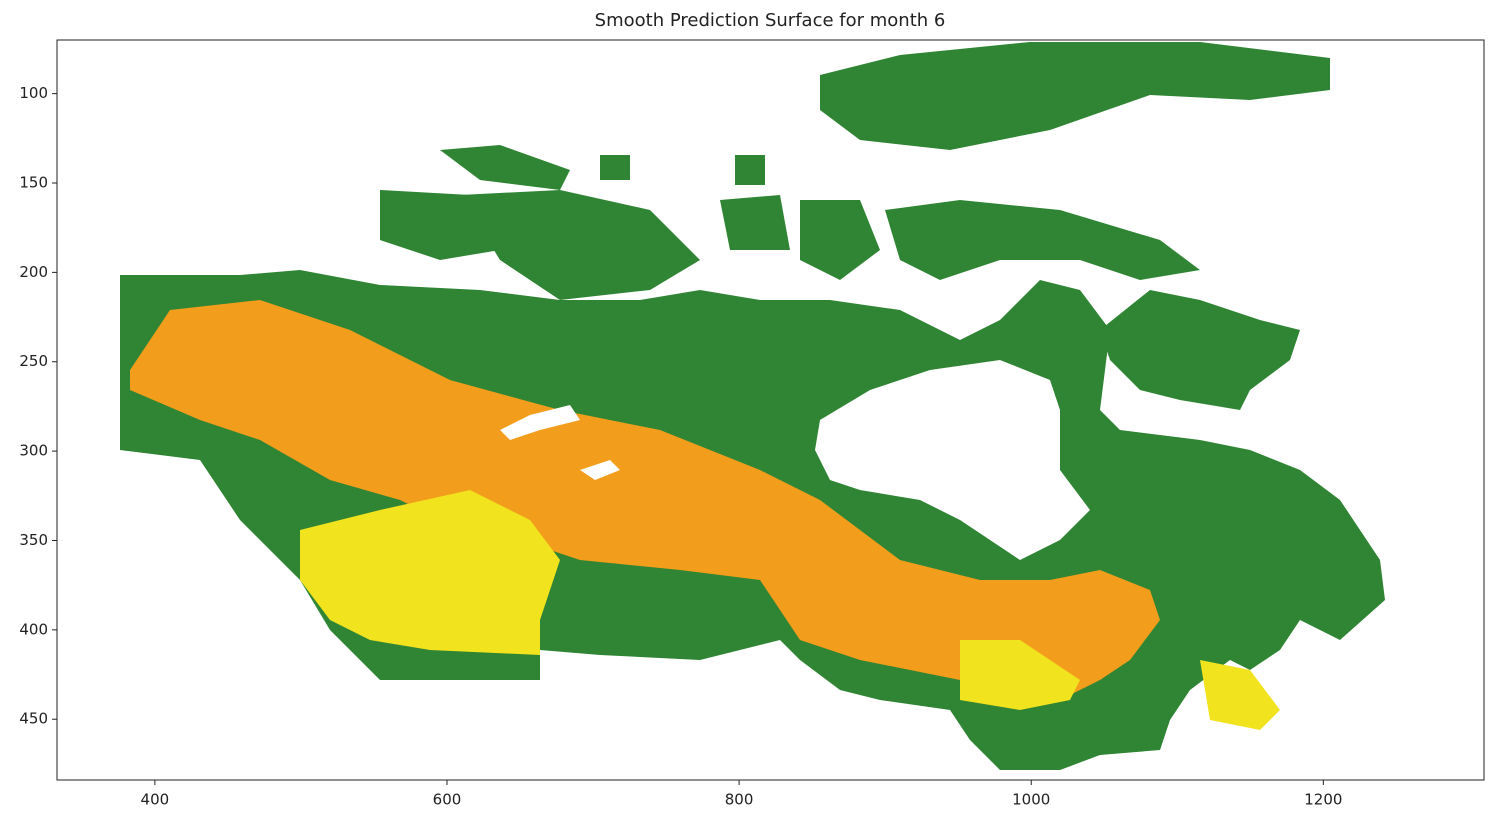 This screenshot has width=1500, height=825. I want to click on x-tick-label: 400, so click(155, 800).